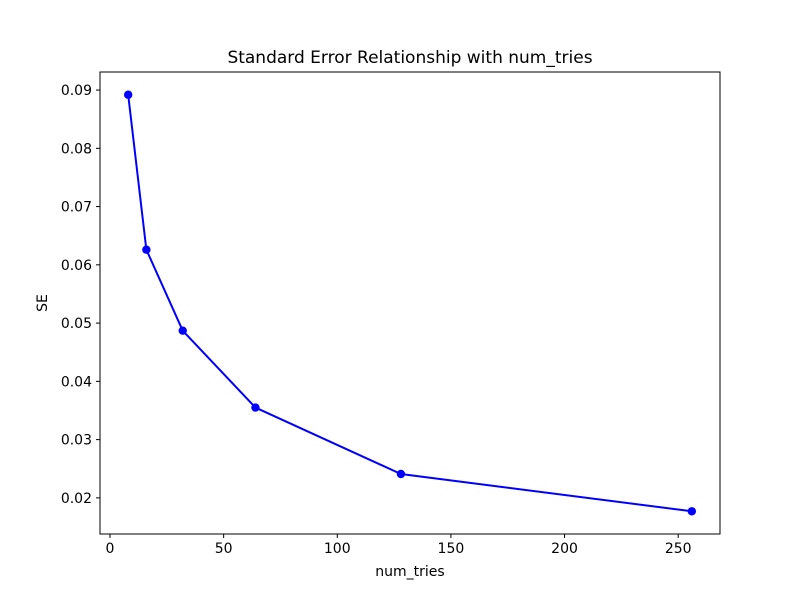 This screenshot has height=604, width=800. Describe the element at coordinates (409, 572) in the screenshot. I see `x-axis-label: num_tries` at that location.